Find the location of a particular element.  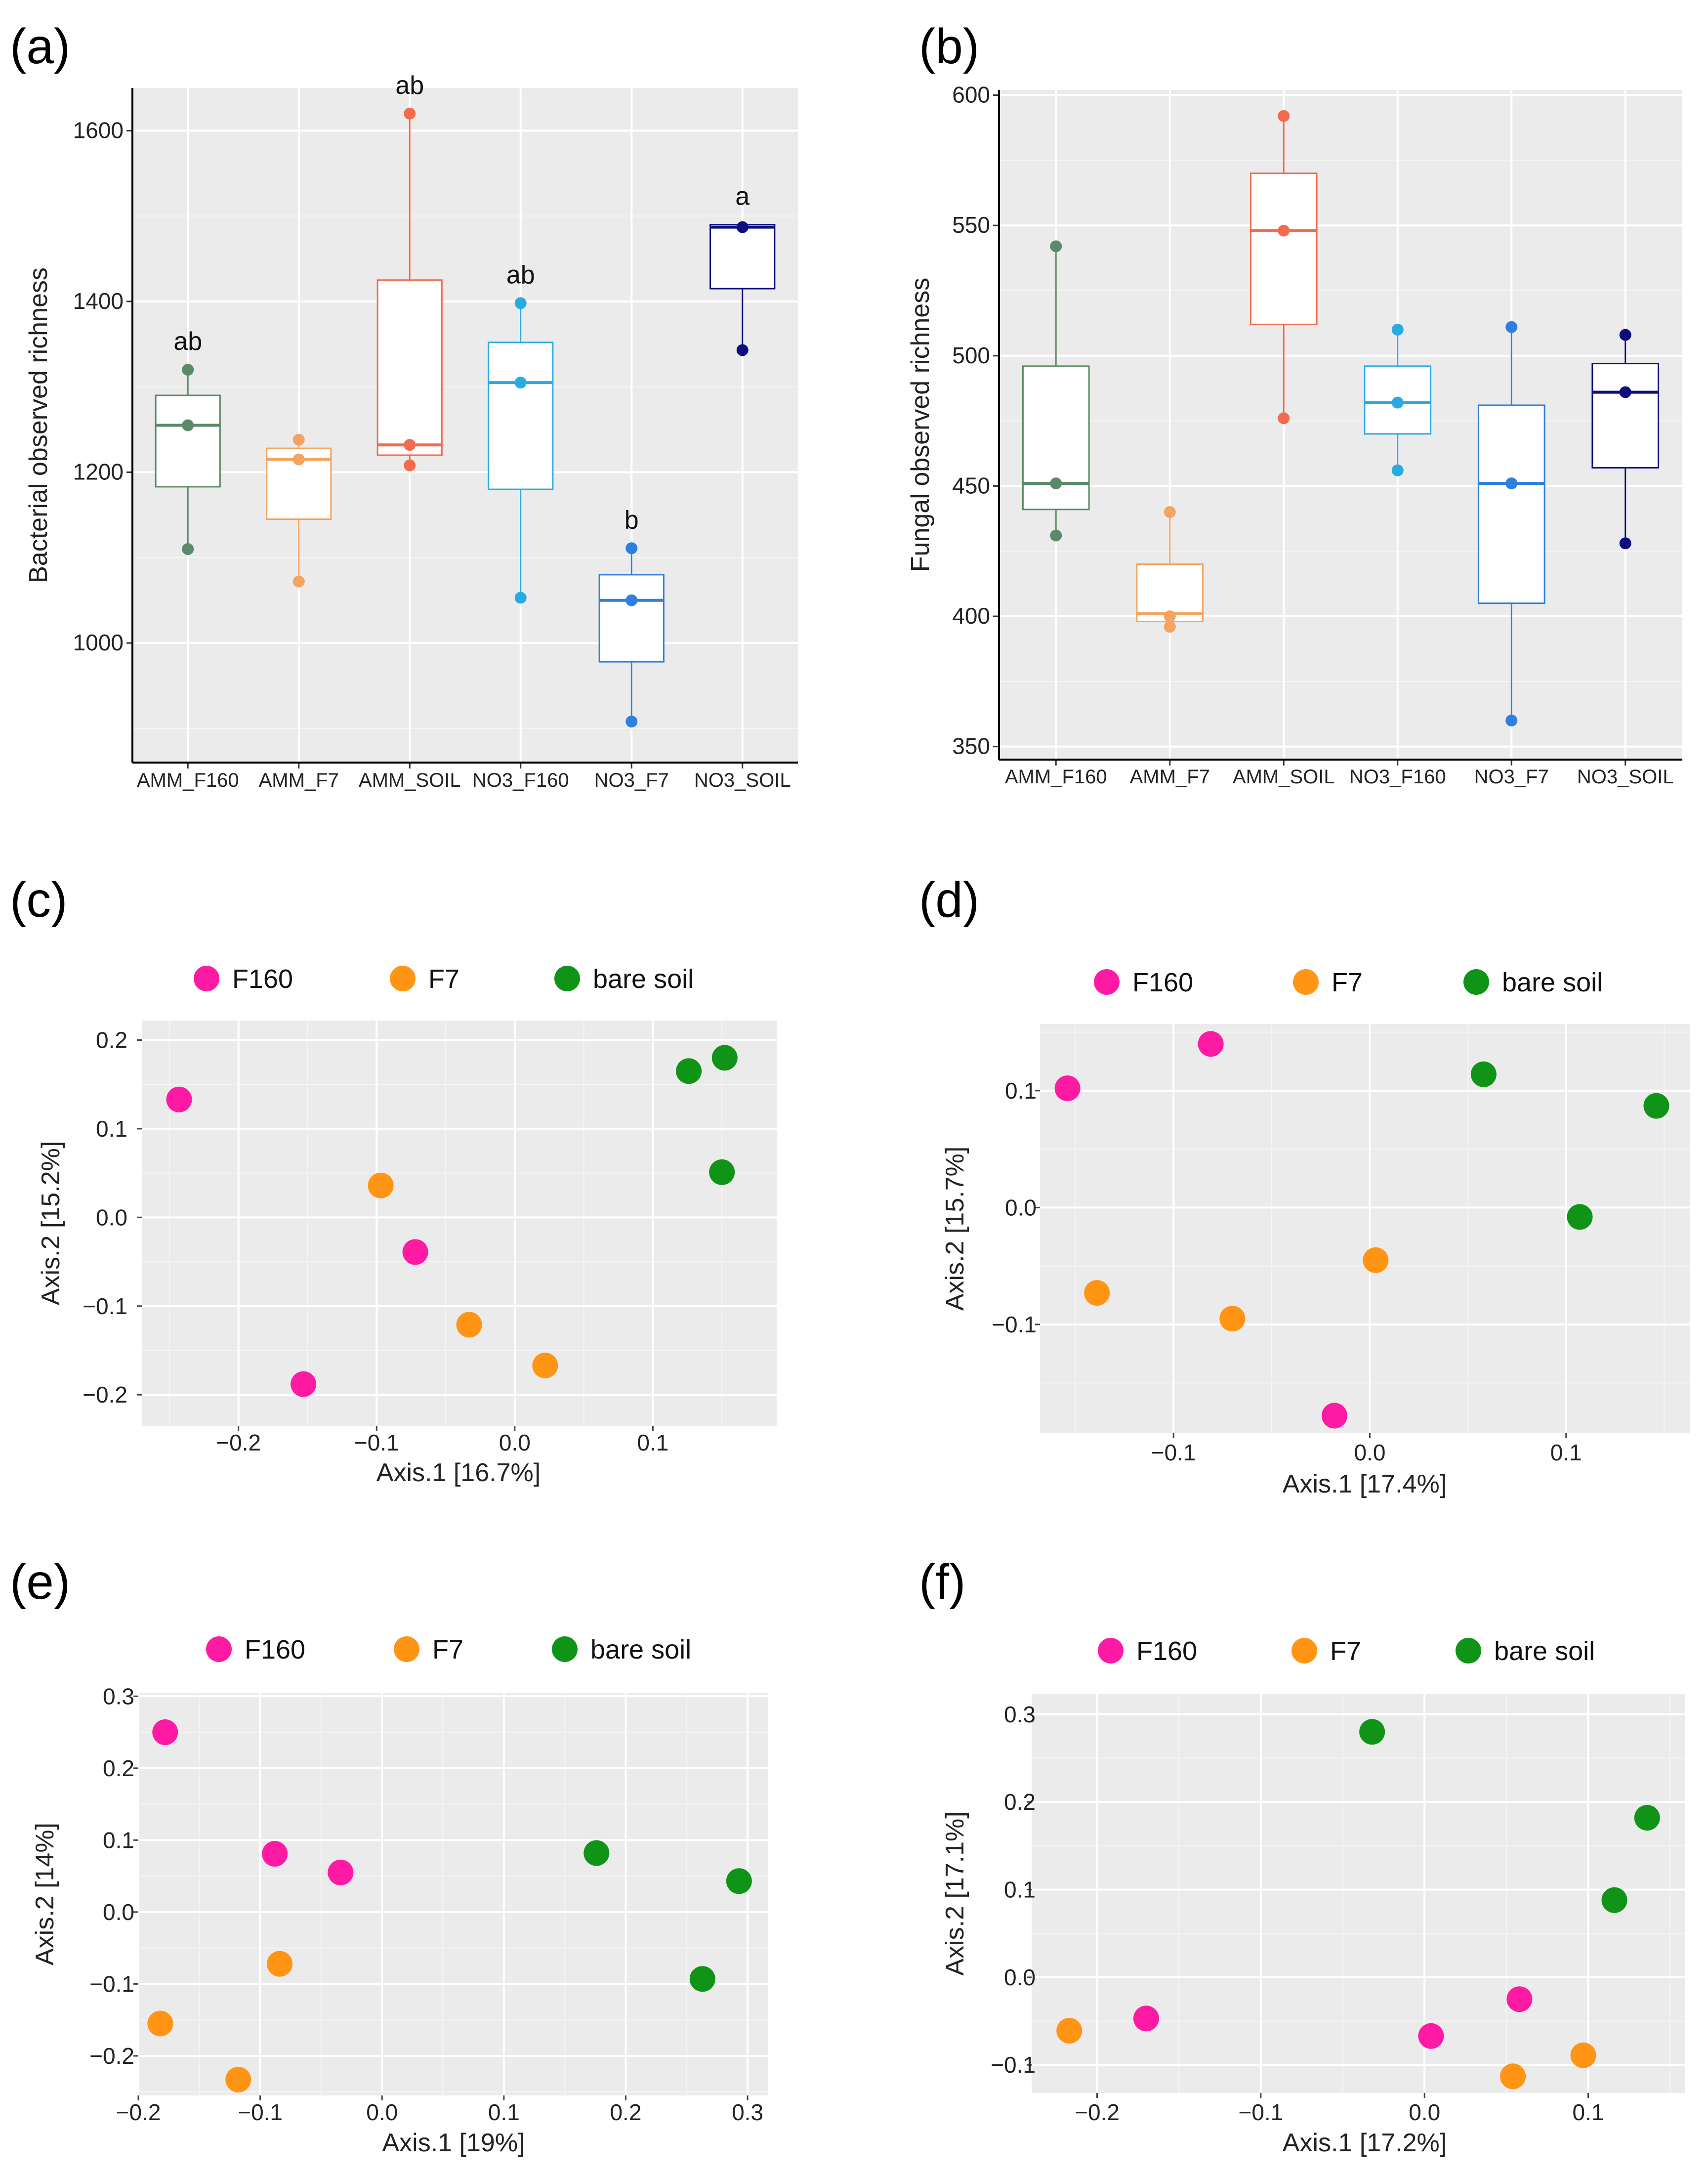

x-tick-label: NO3_F160 is located at coordinates (520, 780).